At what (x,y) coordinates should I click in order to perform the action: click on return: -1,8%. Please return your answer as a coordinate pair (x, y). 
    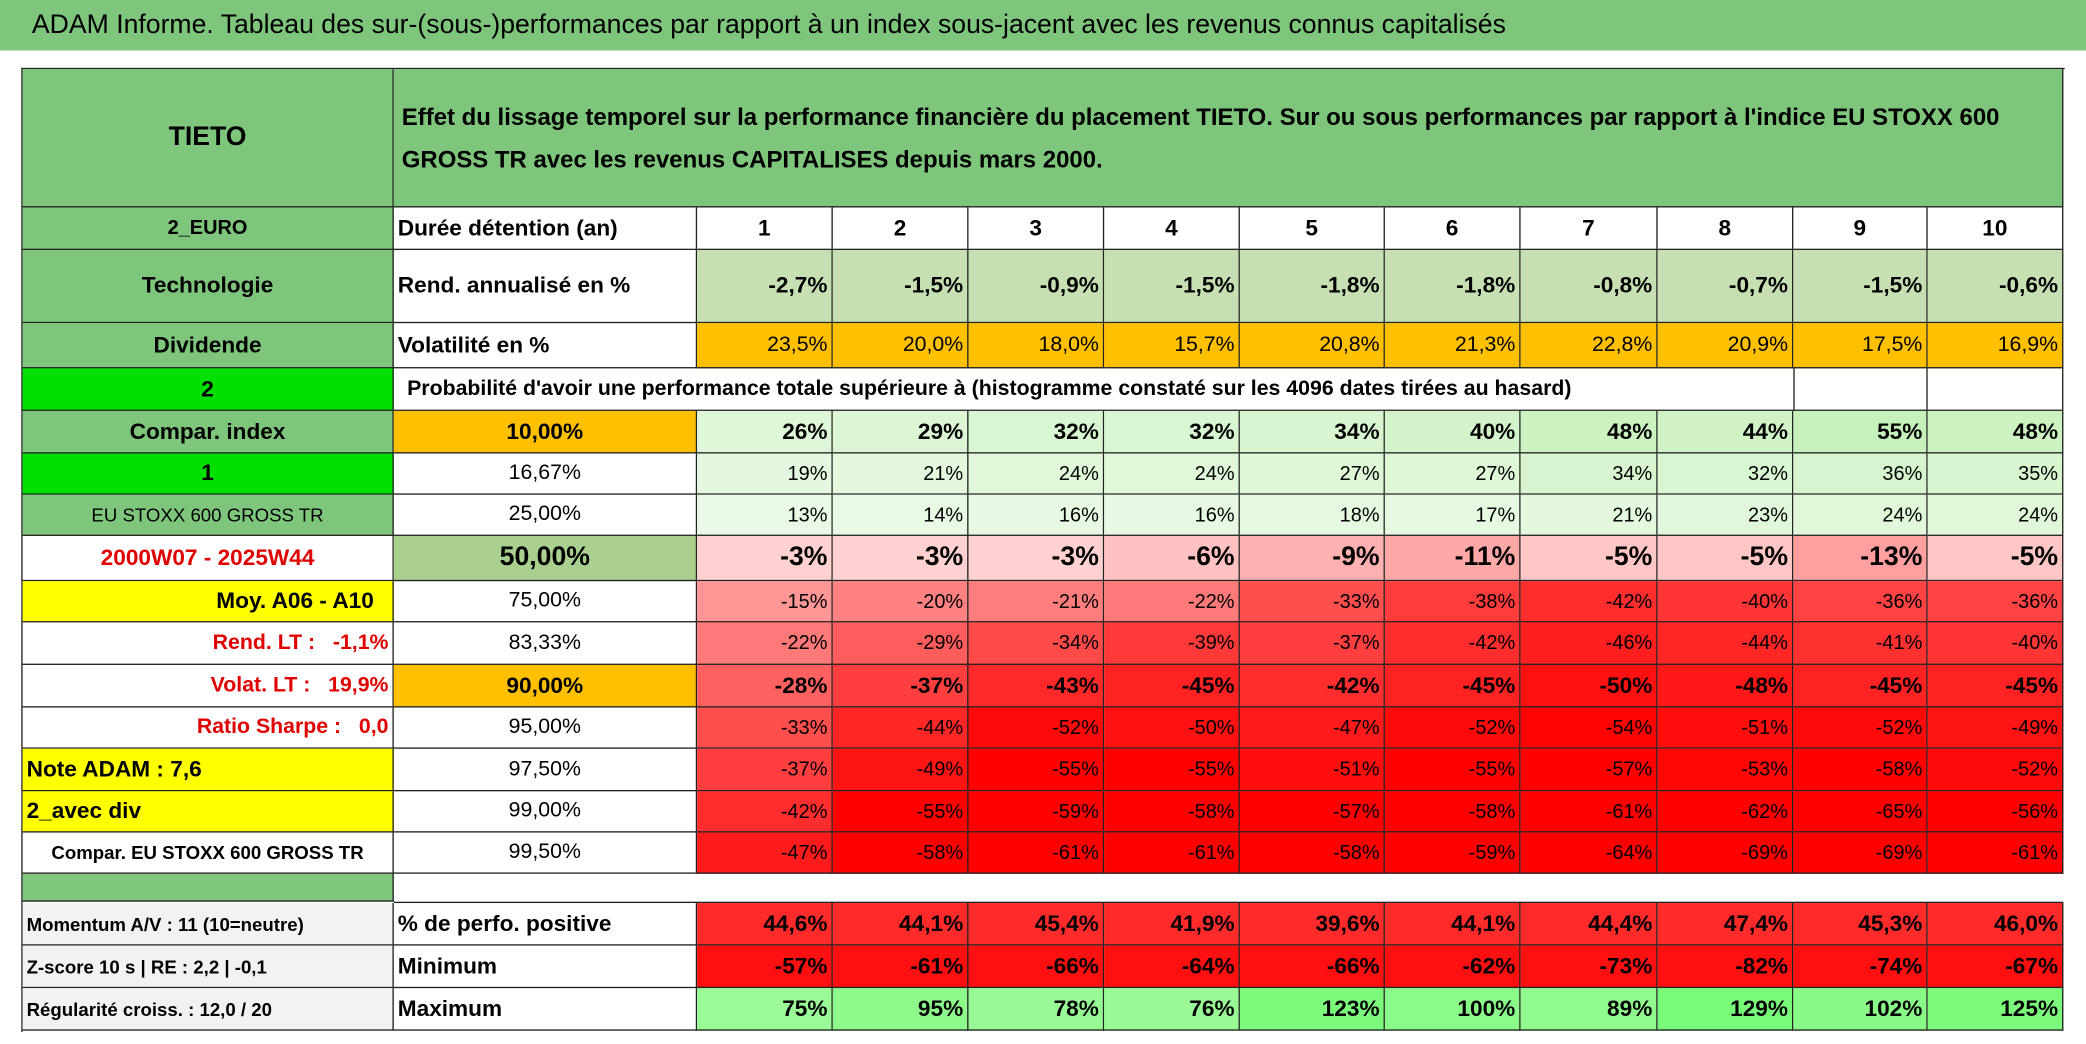
    Looking at the image, I should click on (1312, 287).